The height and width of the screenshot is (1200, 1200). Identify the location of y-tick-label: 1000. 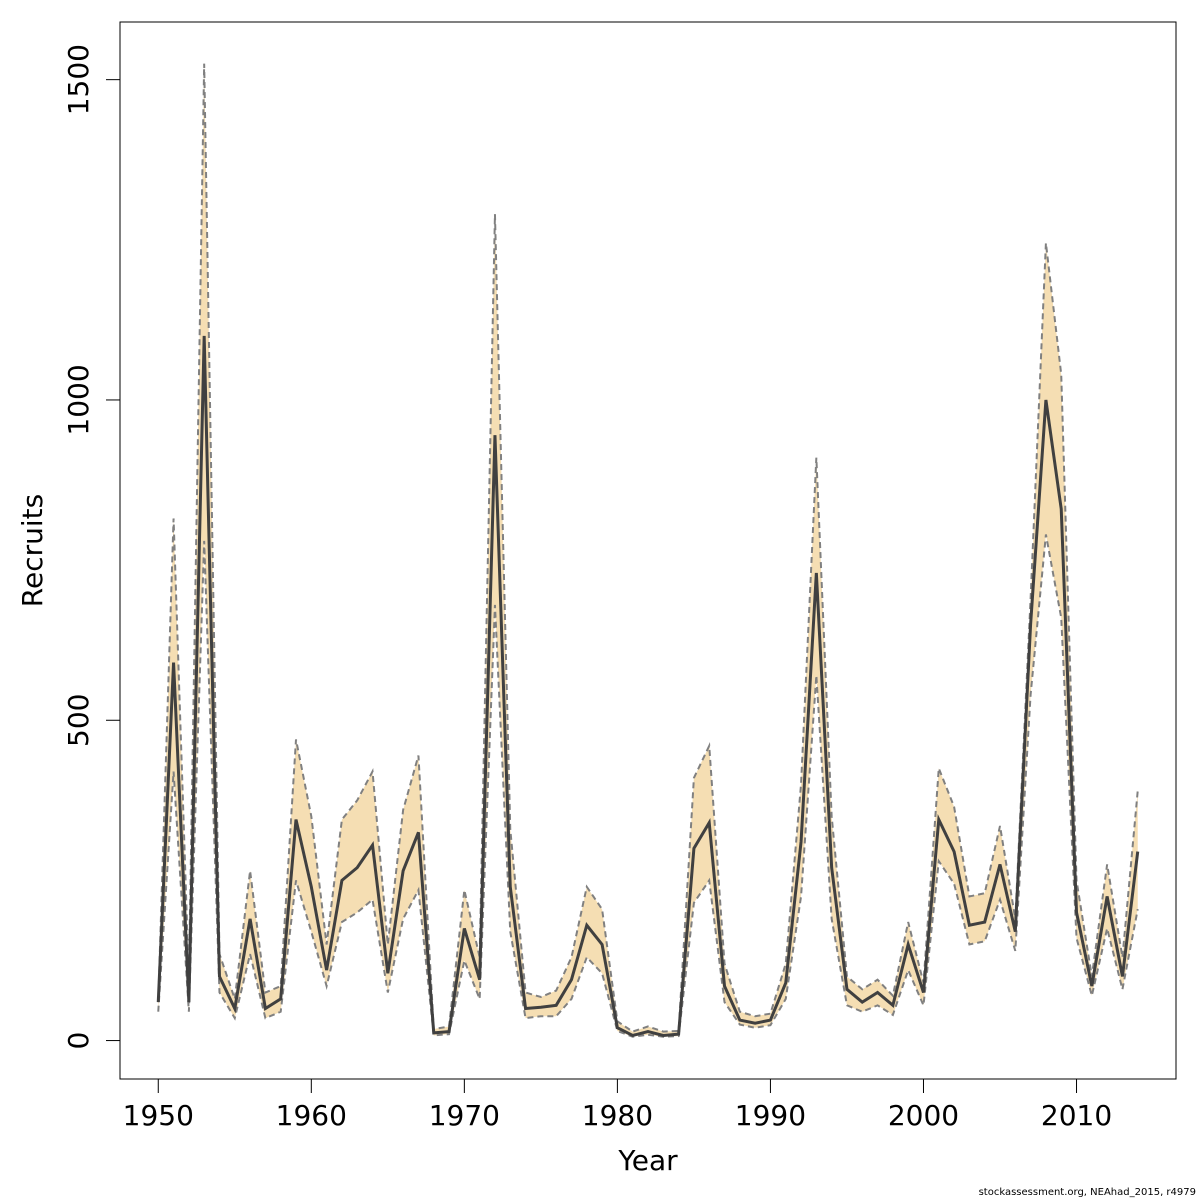
(78, 399).